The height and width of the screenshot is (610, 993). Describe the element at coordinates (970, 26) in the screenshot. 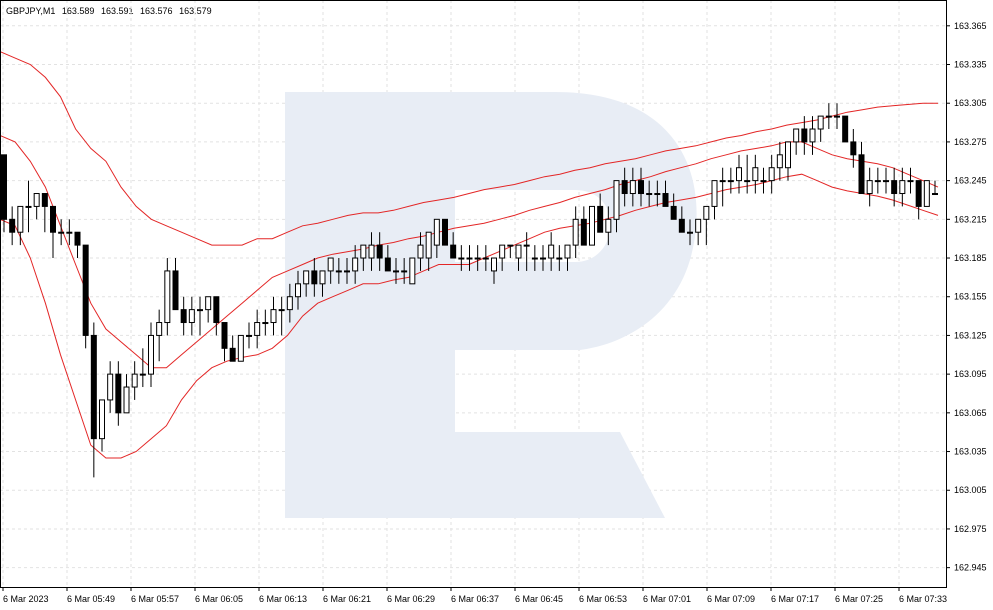

I see `y-tick-label: 163.365` at that location.